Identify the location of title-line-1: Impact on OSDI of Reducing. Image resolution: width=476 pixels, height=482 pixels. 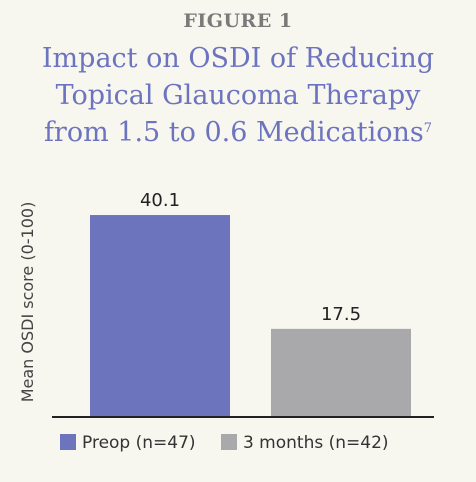
(238, 58).